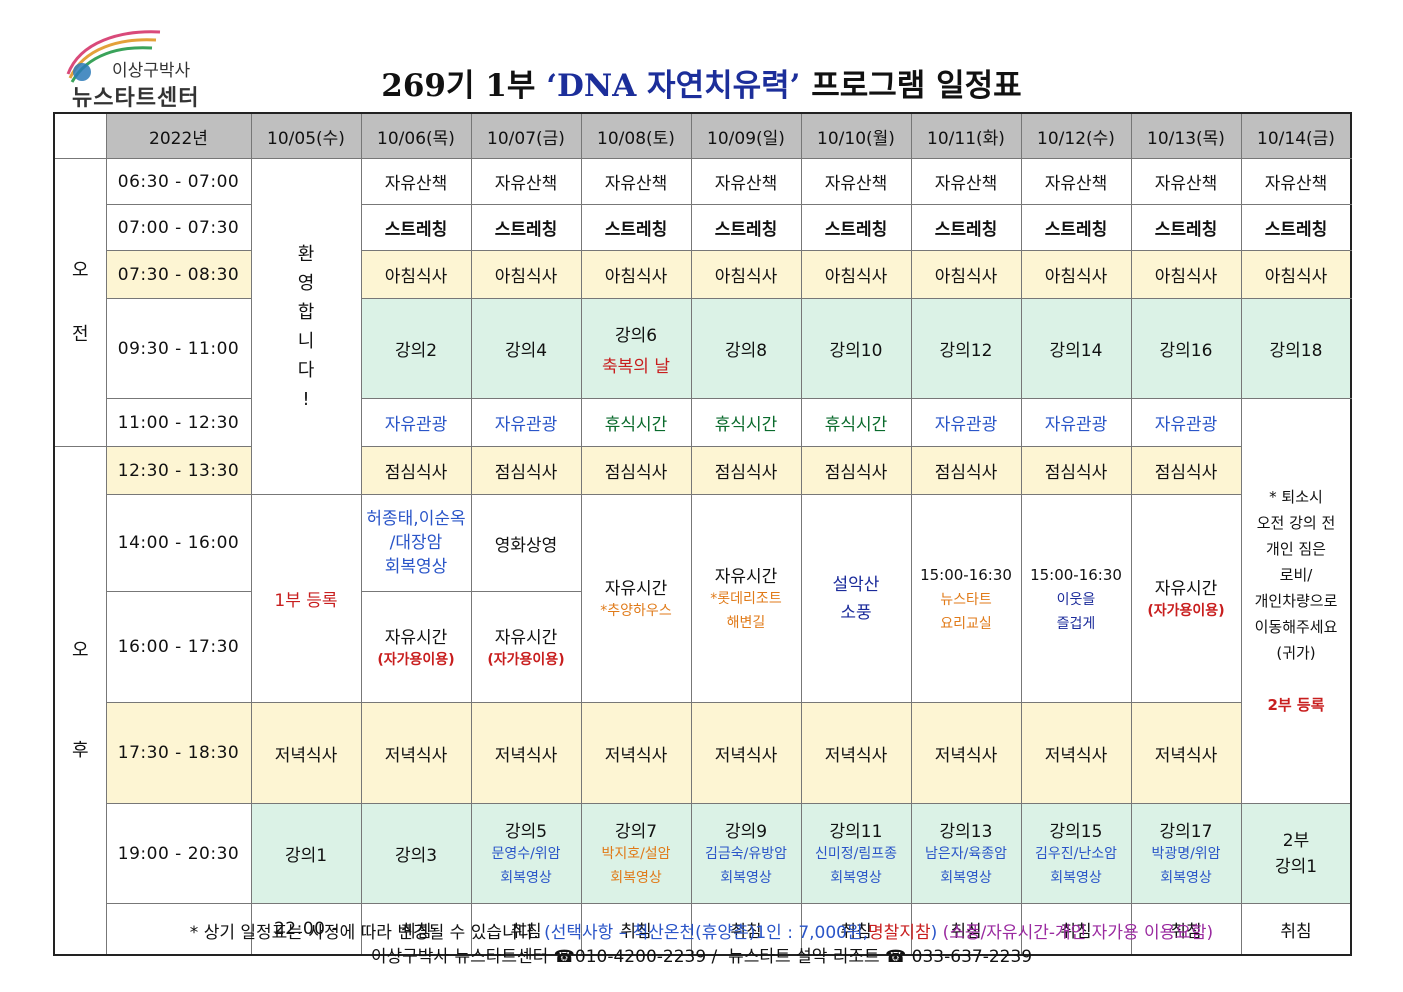 The image size is (1403, 992). Describe the element at coordinates (1076, 348) in the screenshot. I see `lecture-cell: 강의14` at that location.